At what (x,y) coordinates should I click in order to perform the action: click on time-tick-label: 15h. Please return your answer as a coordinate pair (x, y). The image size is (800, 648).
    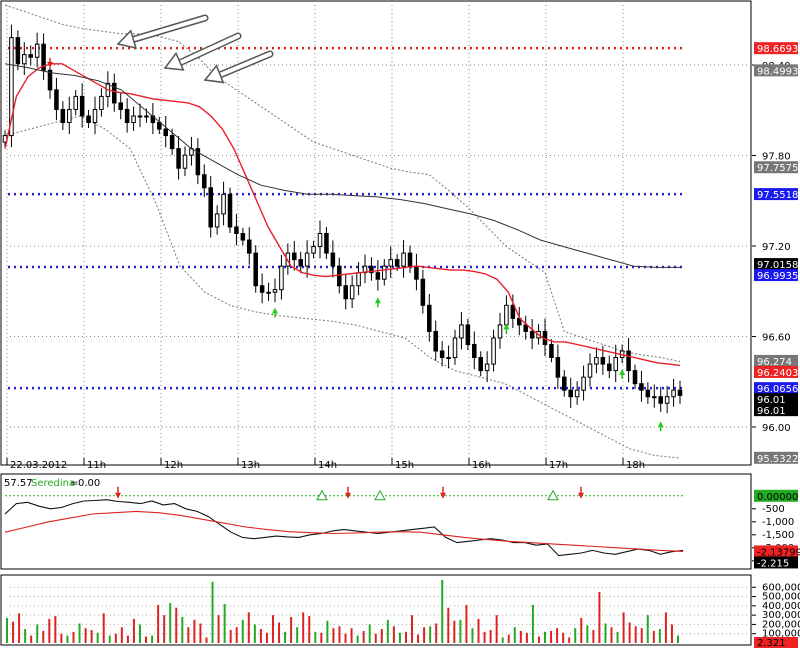
    Looking at the image, I should click on (404, 465).